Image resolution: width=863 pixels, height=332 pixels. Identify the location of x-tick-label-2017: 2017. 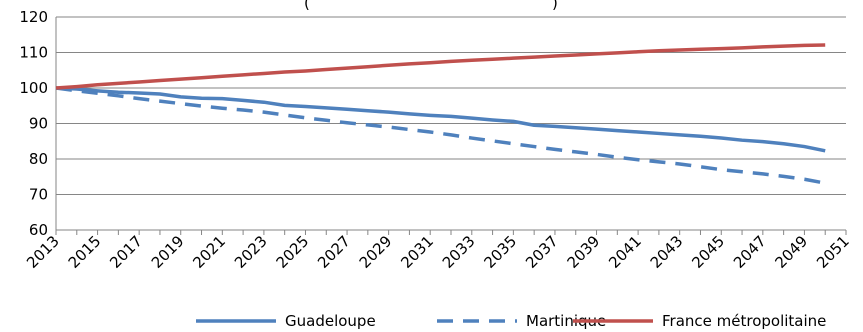
(126, 252).